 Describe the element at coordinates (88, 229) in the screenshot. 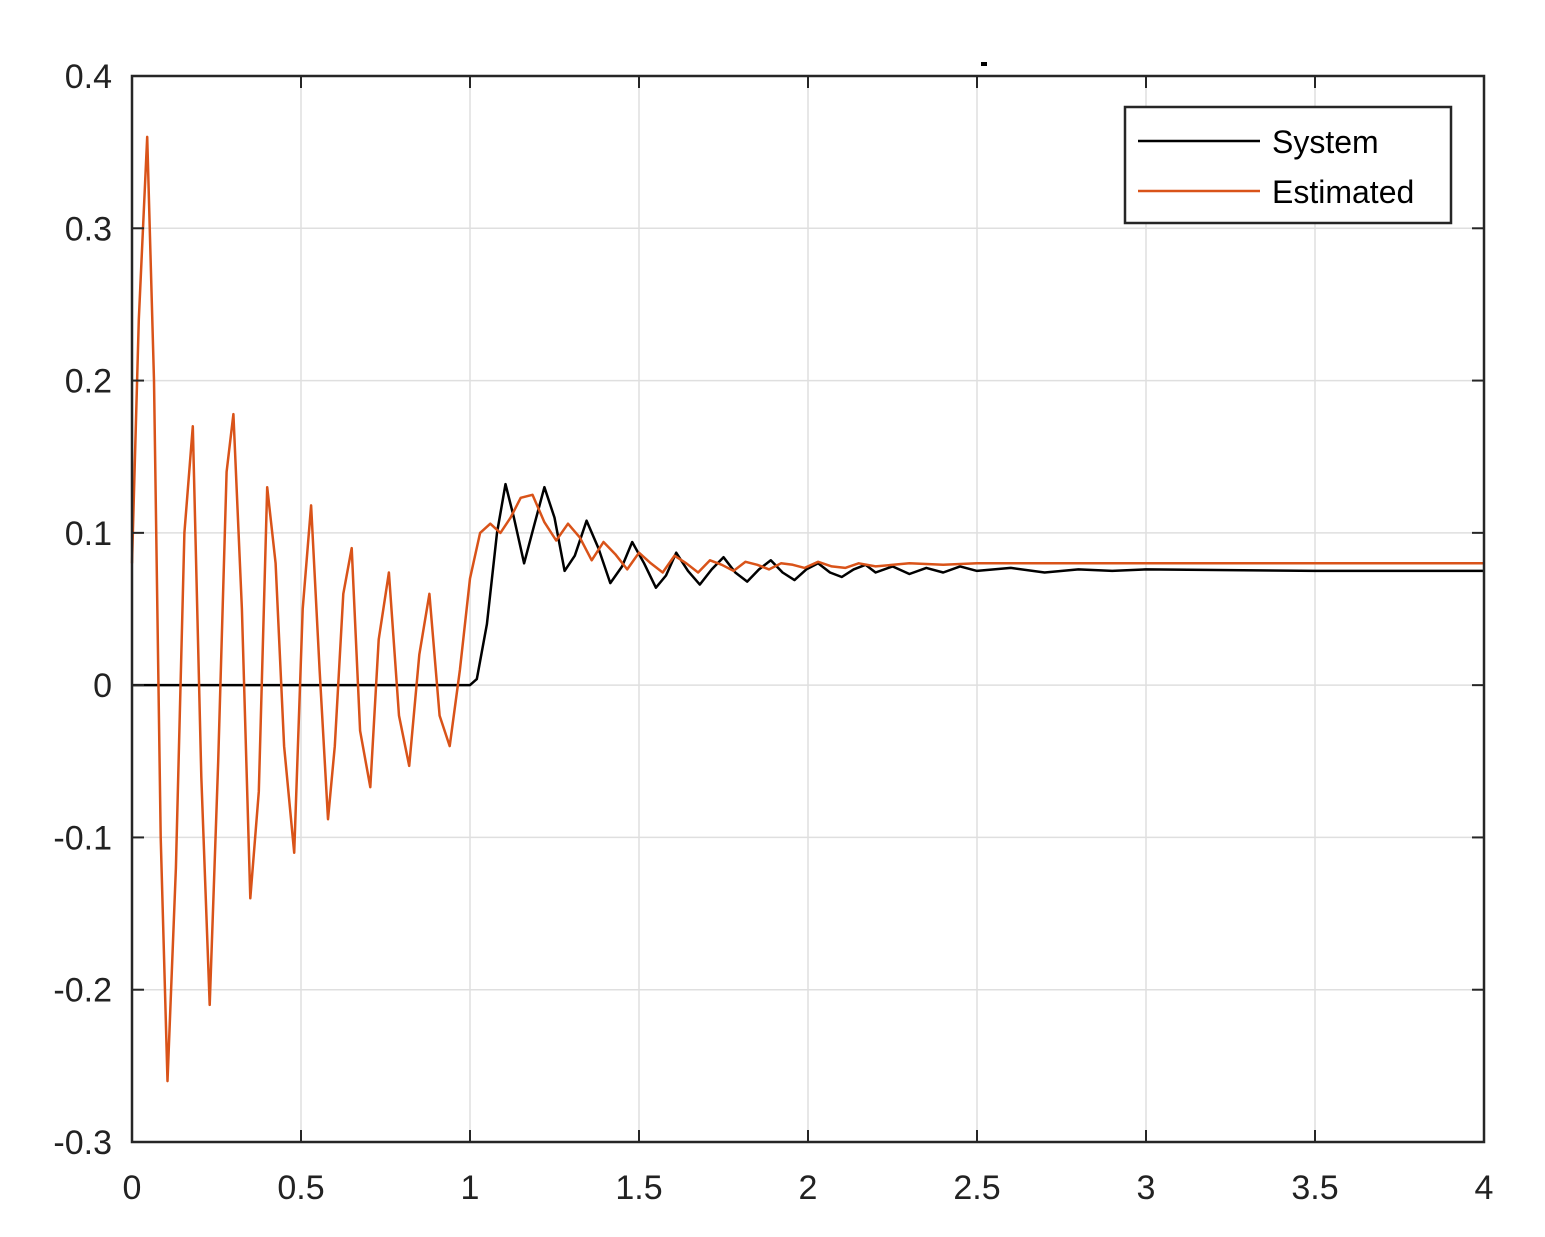

I see `y-tick-label: 0.3` at that location.